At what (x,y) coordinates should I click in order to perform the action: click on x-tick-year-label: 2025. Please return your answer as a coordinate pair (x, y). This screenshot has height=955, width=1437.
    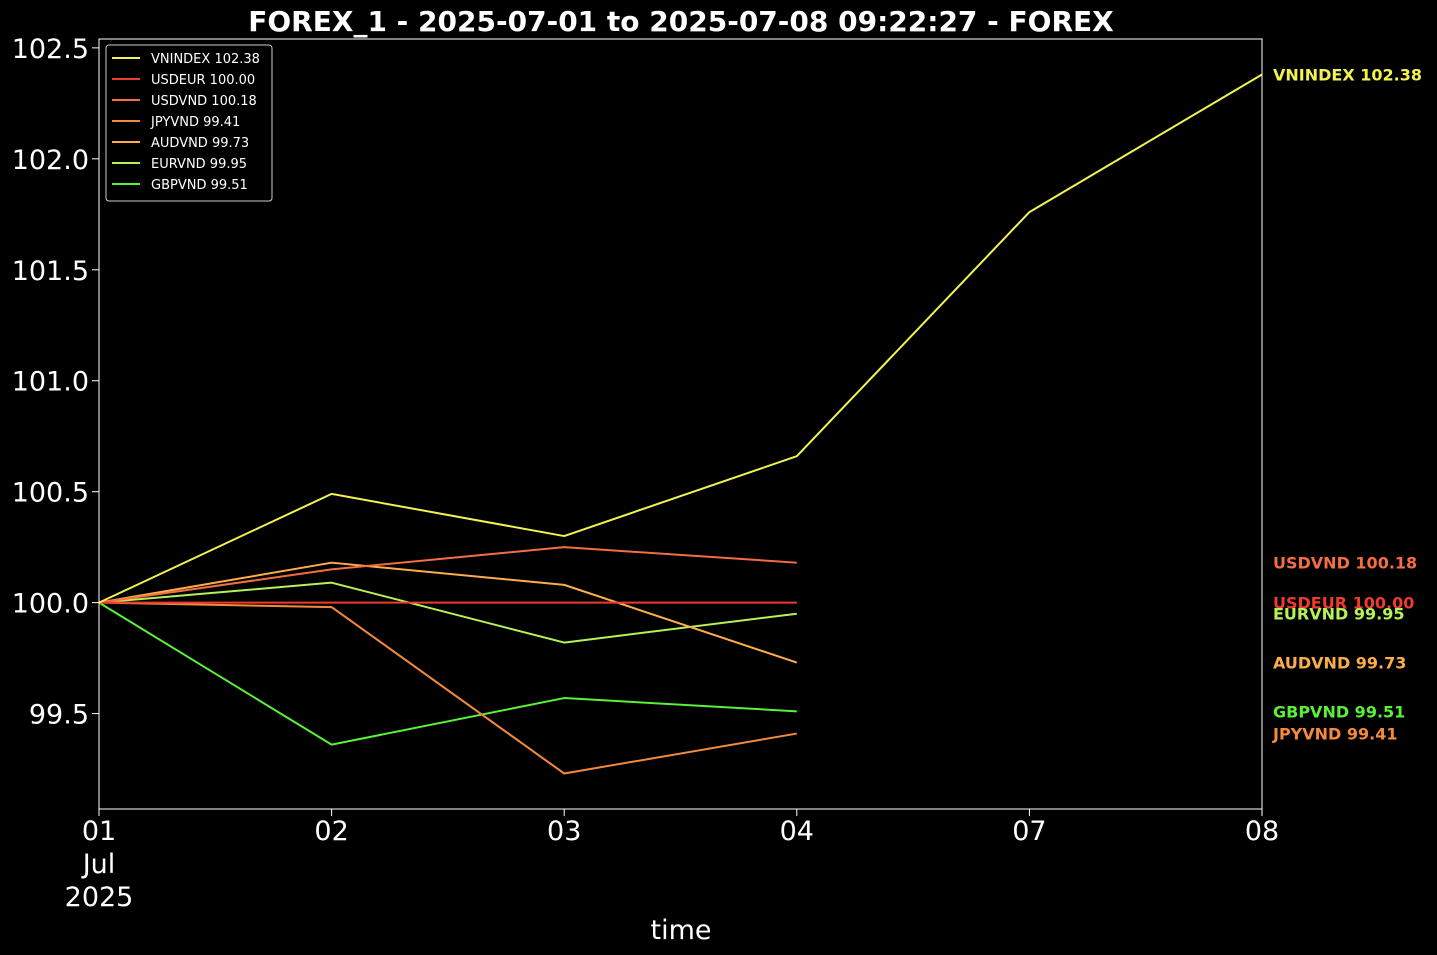
    Looking at the image, I should click on (99, 897).